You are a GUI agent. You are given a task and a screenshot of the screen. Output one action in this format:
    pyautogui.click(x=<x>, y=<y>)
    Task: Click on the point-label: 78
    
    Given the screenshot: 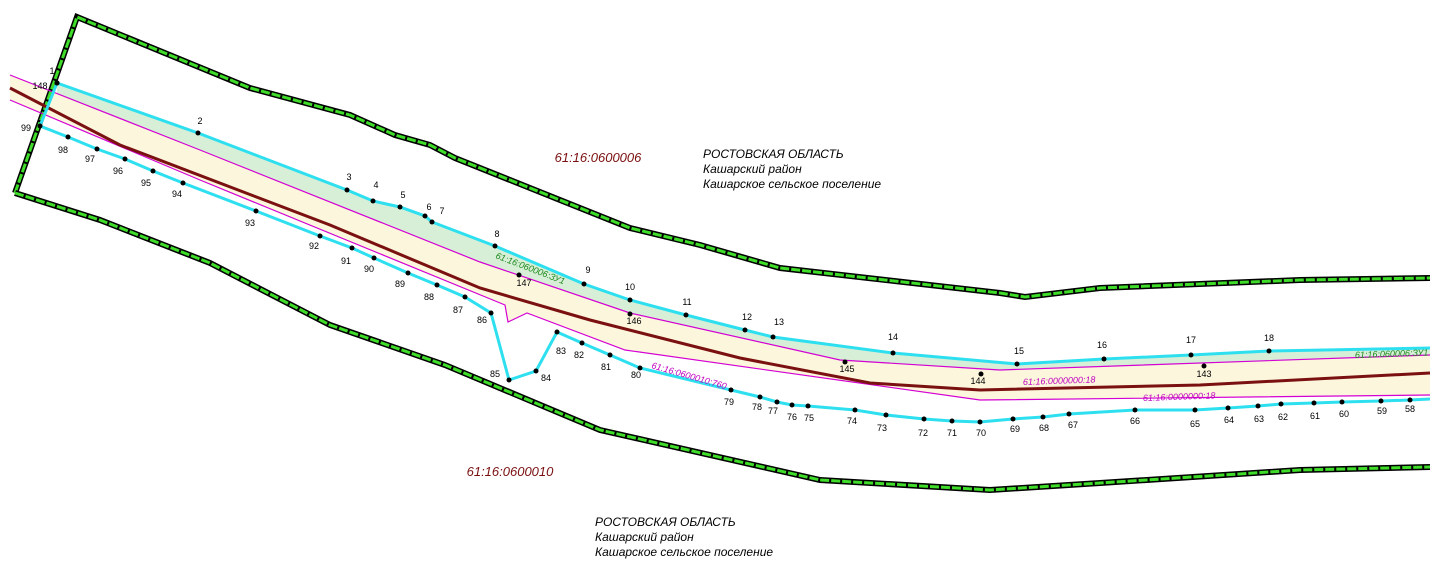 What is the action you would take?
    pyautogui.click(x=757, y=407)
    